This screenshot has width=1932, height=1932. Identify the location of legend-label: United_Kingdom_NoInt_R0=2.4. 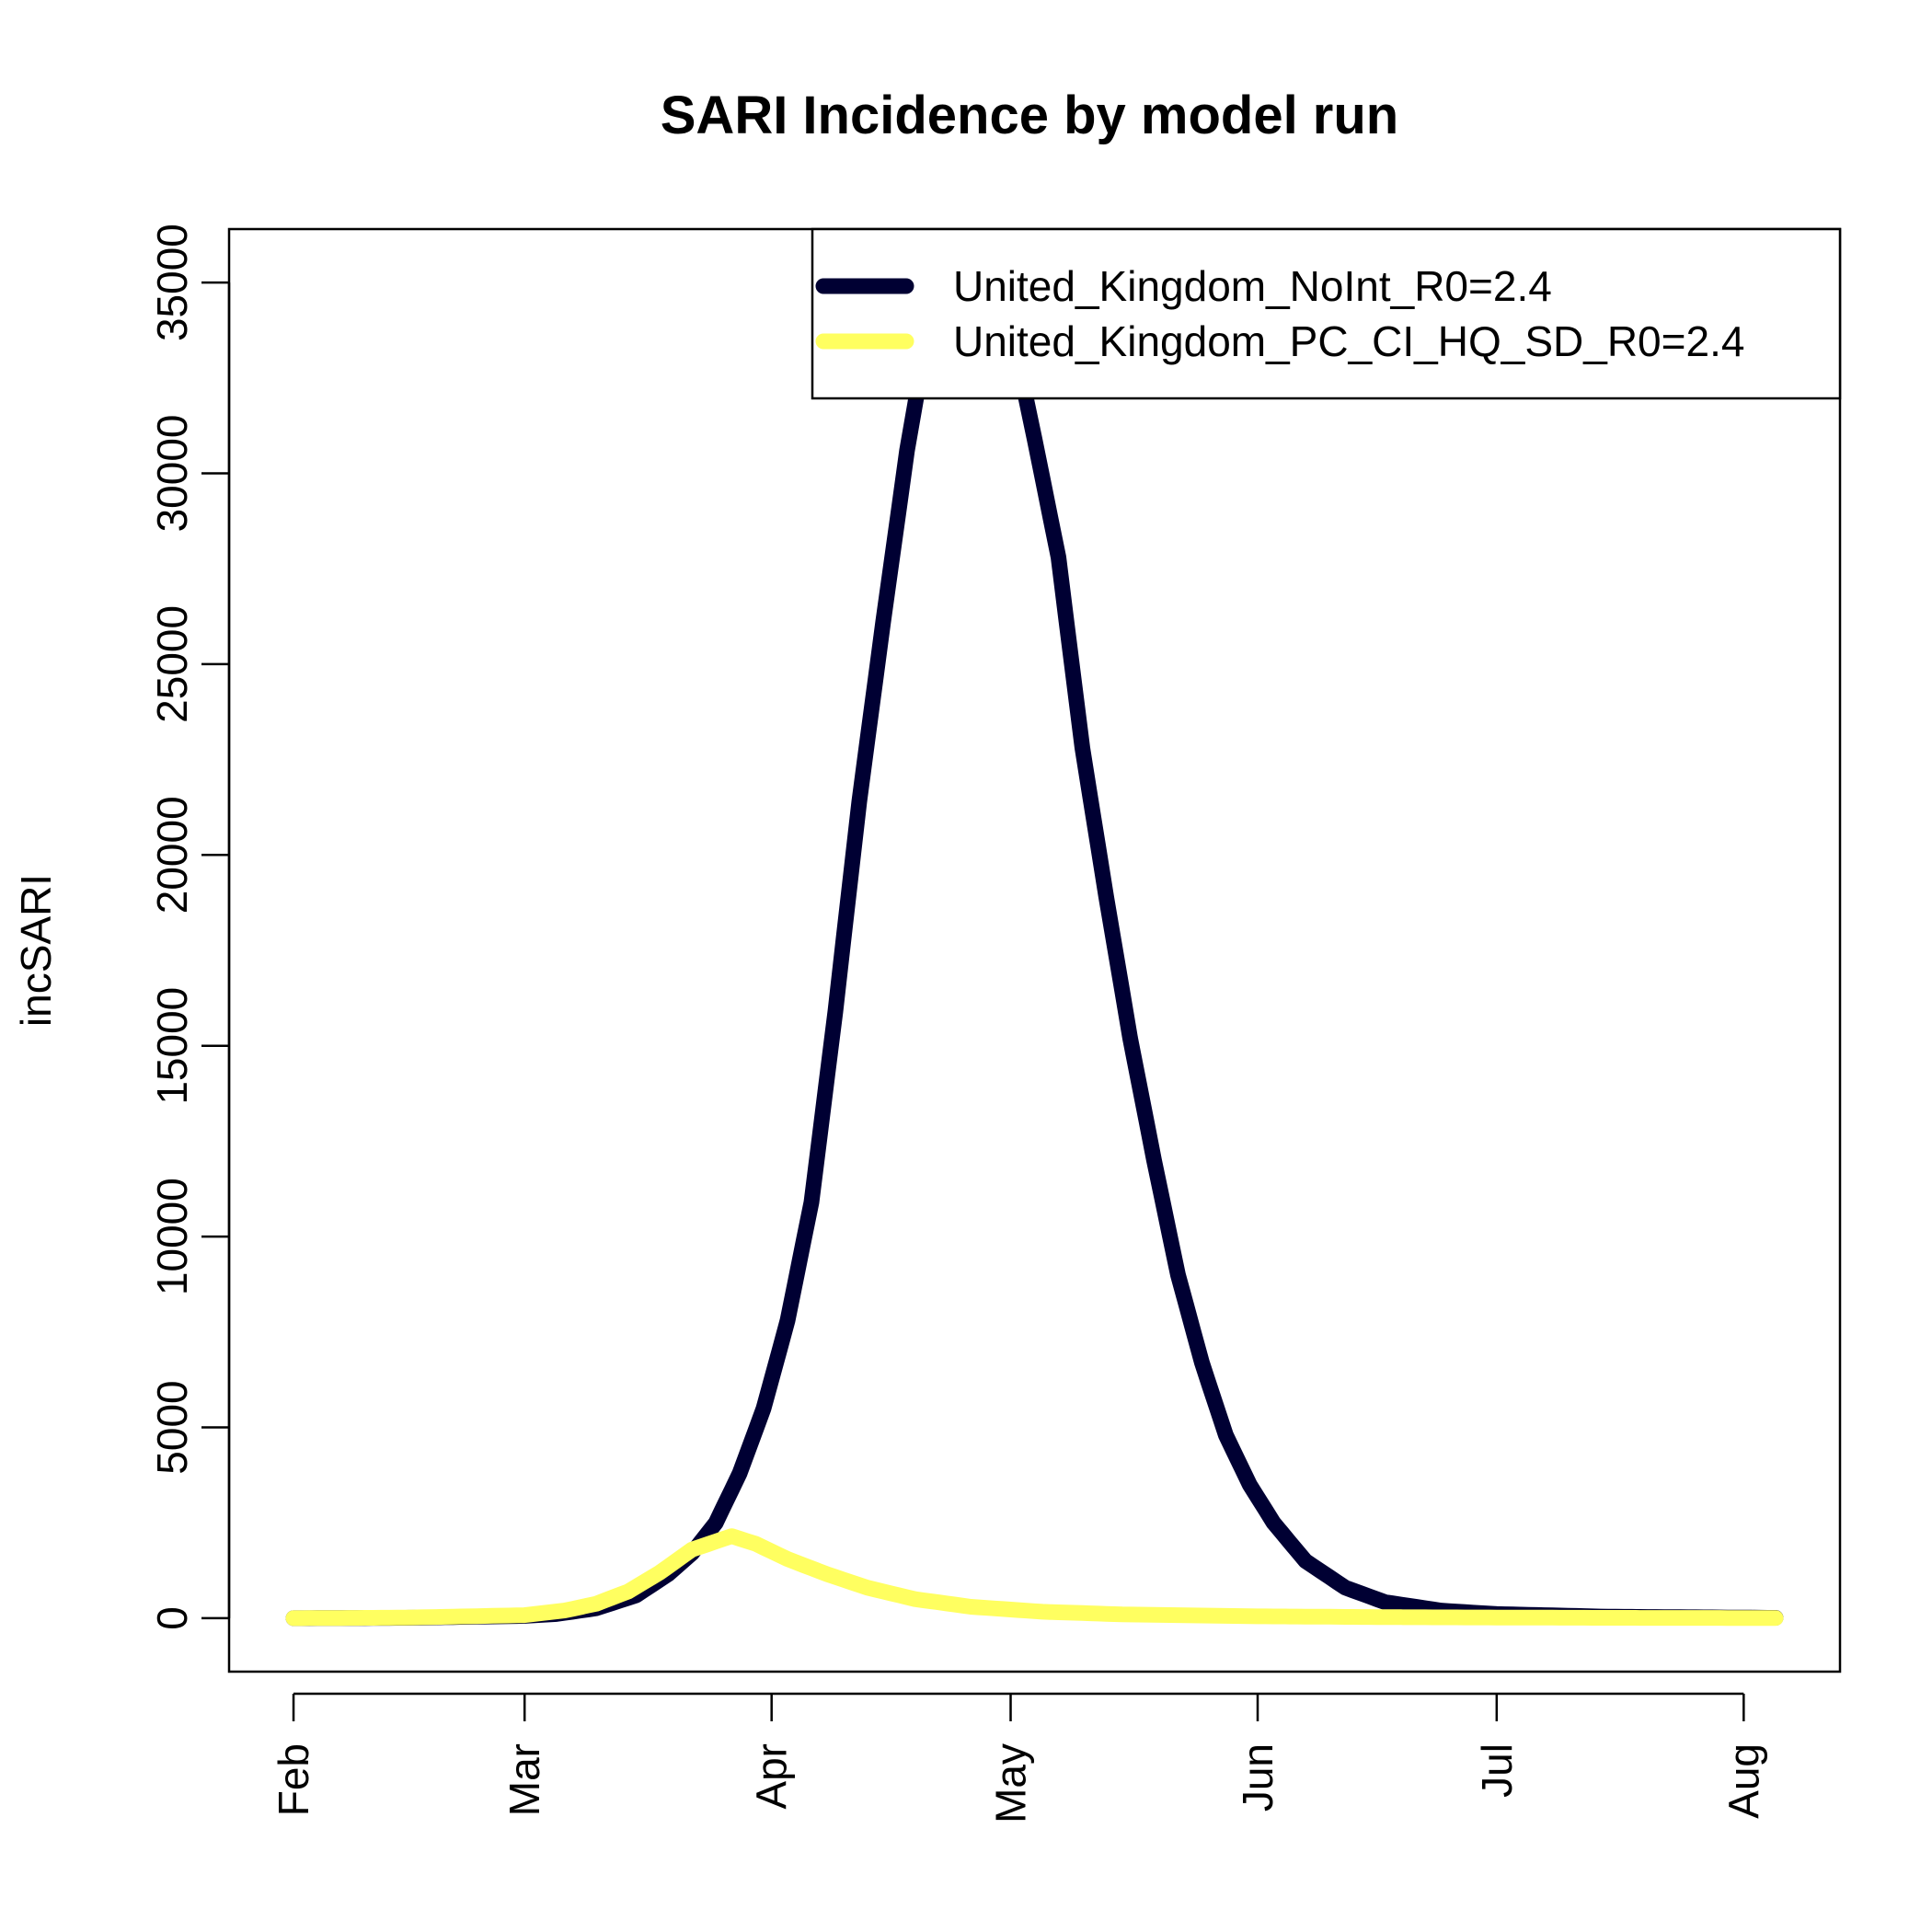
(1252, 286).